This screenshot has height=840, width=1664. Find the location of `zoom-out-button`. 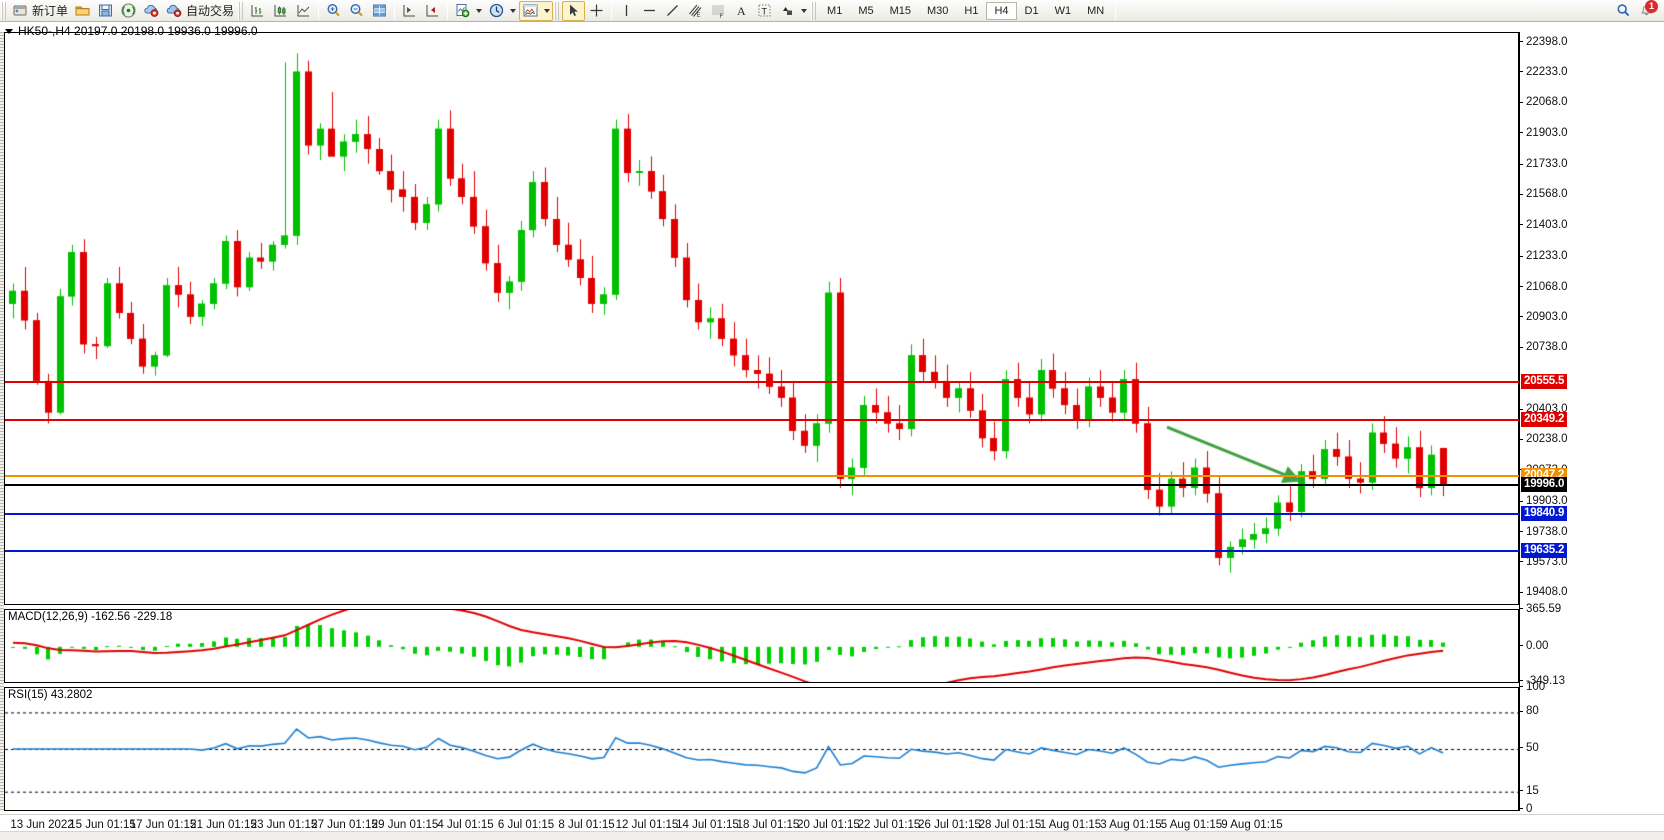

zoom-out-button is located at coordinates (356, 11).